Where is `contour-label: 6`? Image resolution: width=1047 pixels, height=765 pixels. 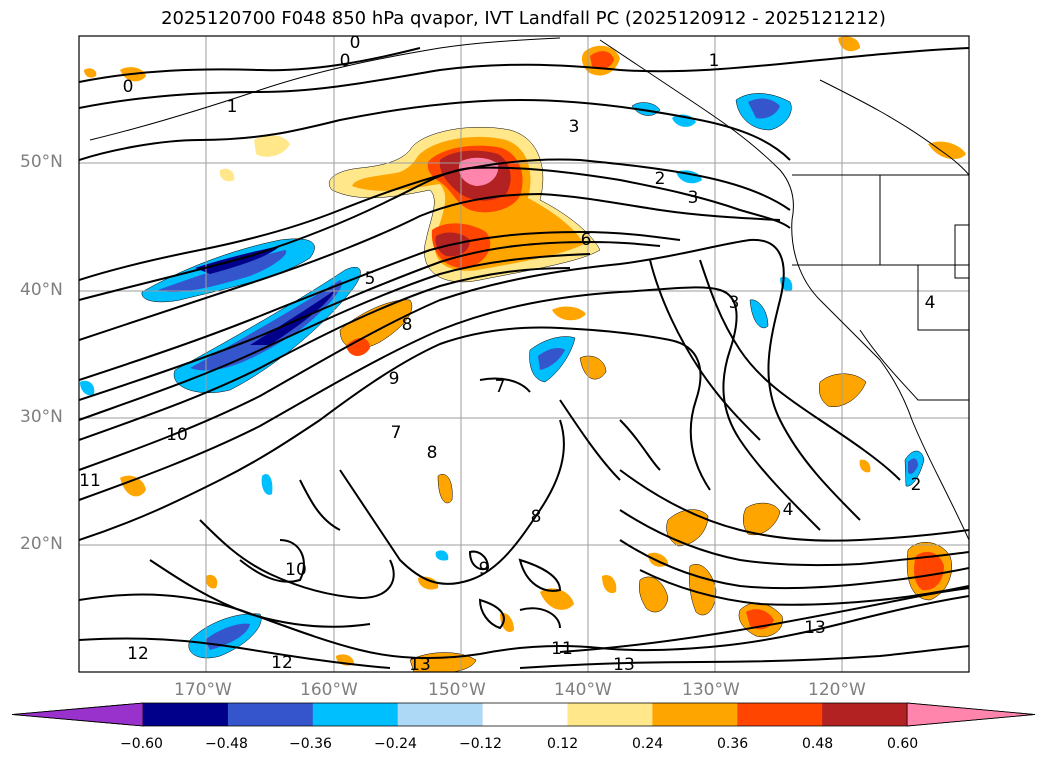 contour-label: 6 is located at coordinates (586, 240).